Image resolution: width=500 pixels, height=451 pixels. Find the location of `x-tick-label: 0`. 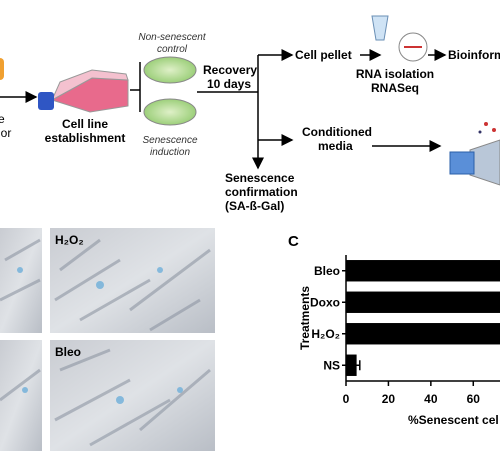

x-tick-label: 0 is located at coordinates (346, 399).